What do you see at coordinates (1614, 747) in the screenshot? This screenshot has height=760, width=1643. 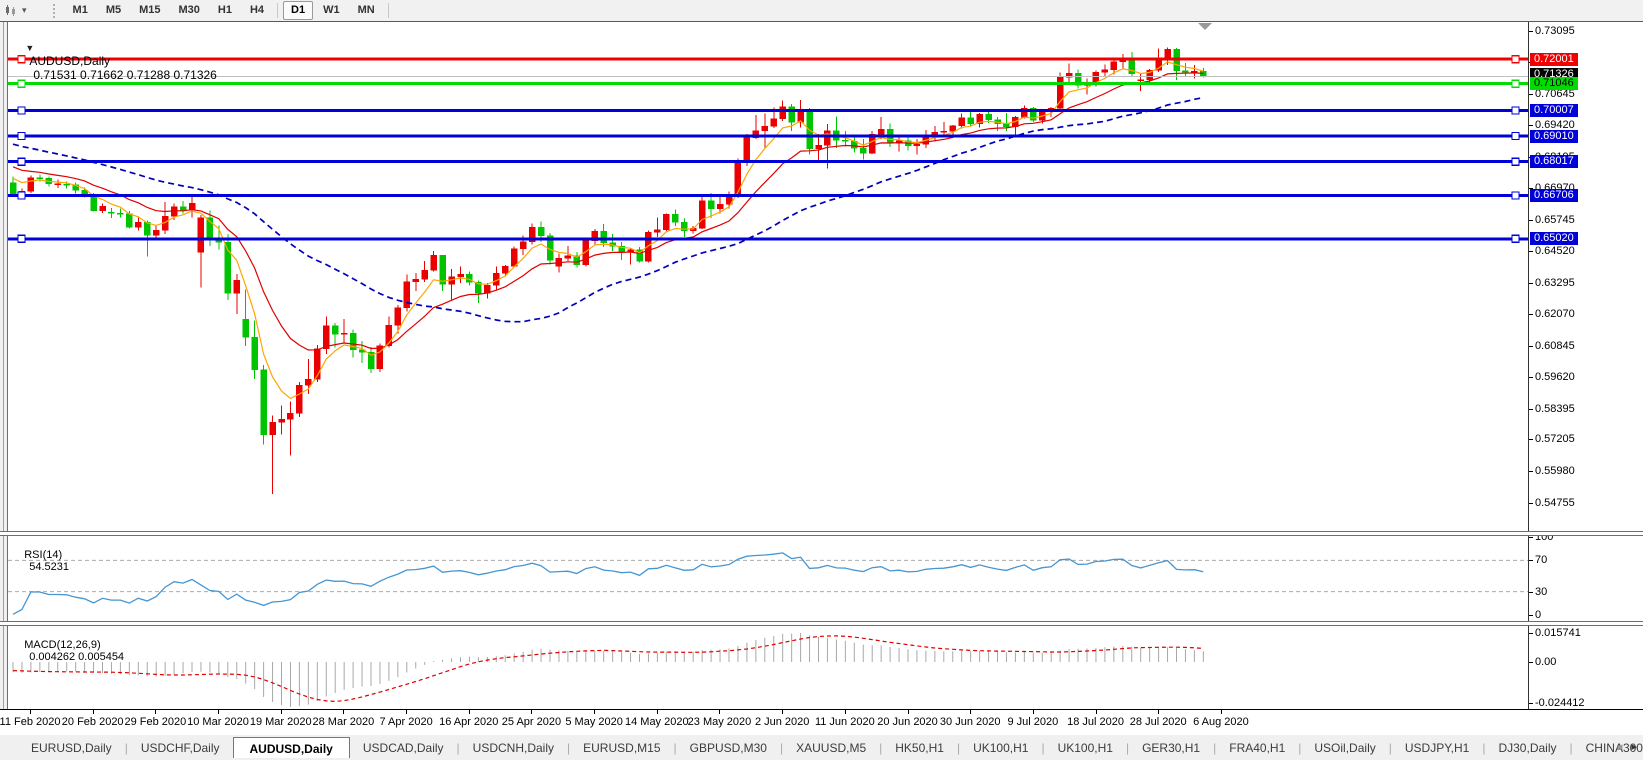 I see `chart-tab-china300-h4: CHINA300,H4` at bounding box center [1614, 747].